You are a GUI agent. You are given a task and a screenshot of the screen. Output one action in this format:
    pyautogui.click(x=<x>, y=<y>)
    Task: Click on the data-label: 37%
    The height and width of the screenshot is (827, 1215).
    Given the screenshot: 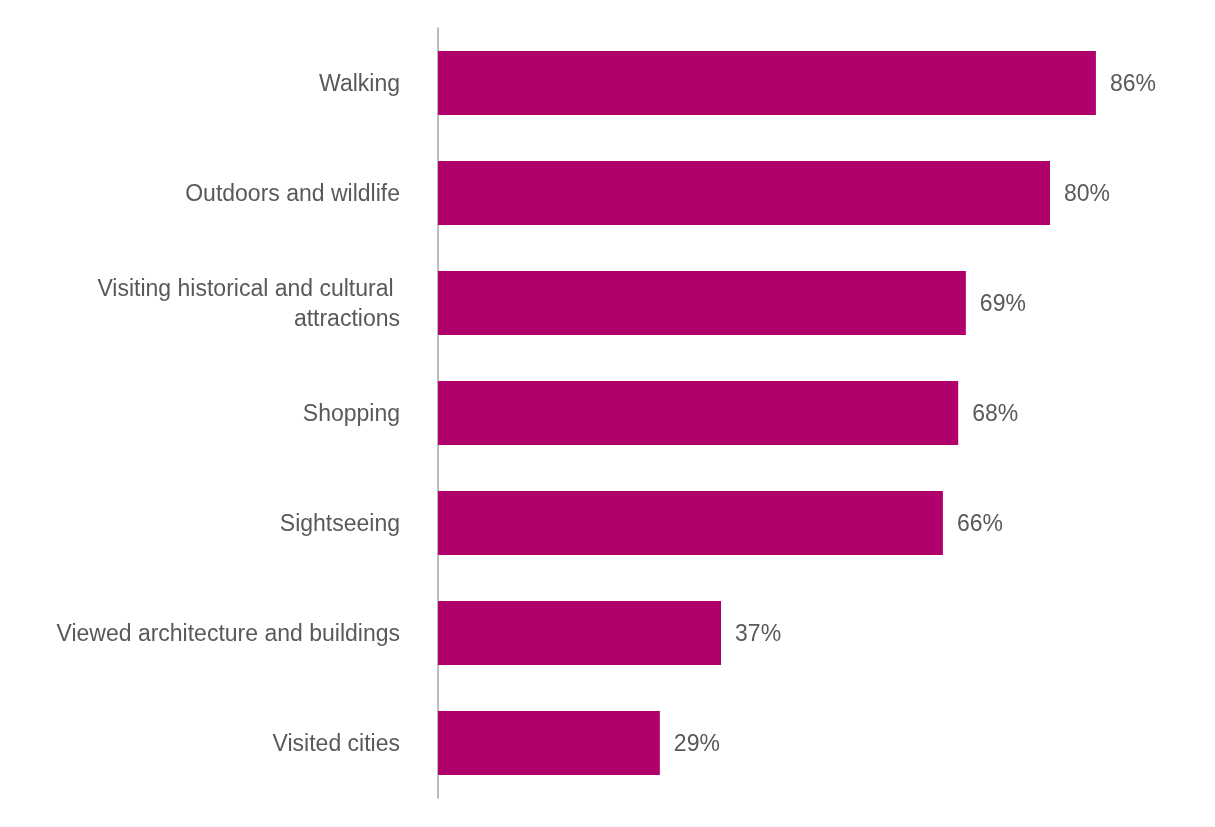 What is the action you would take?
    pyautogui.click(x=758, y=633)
    